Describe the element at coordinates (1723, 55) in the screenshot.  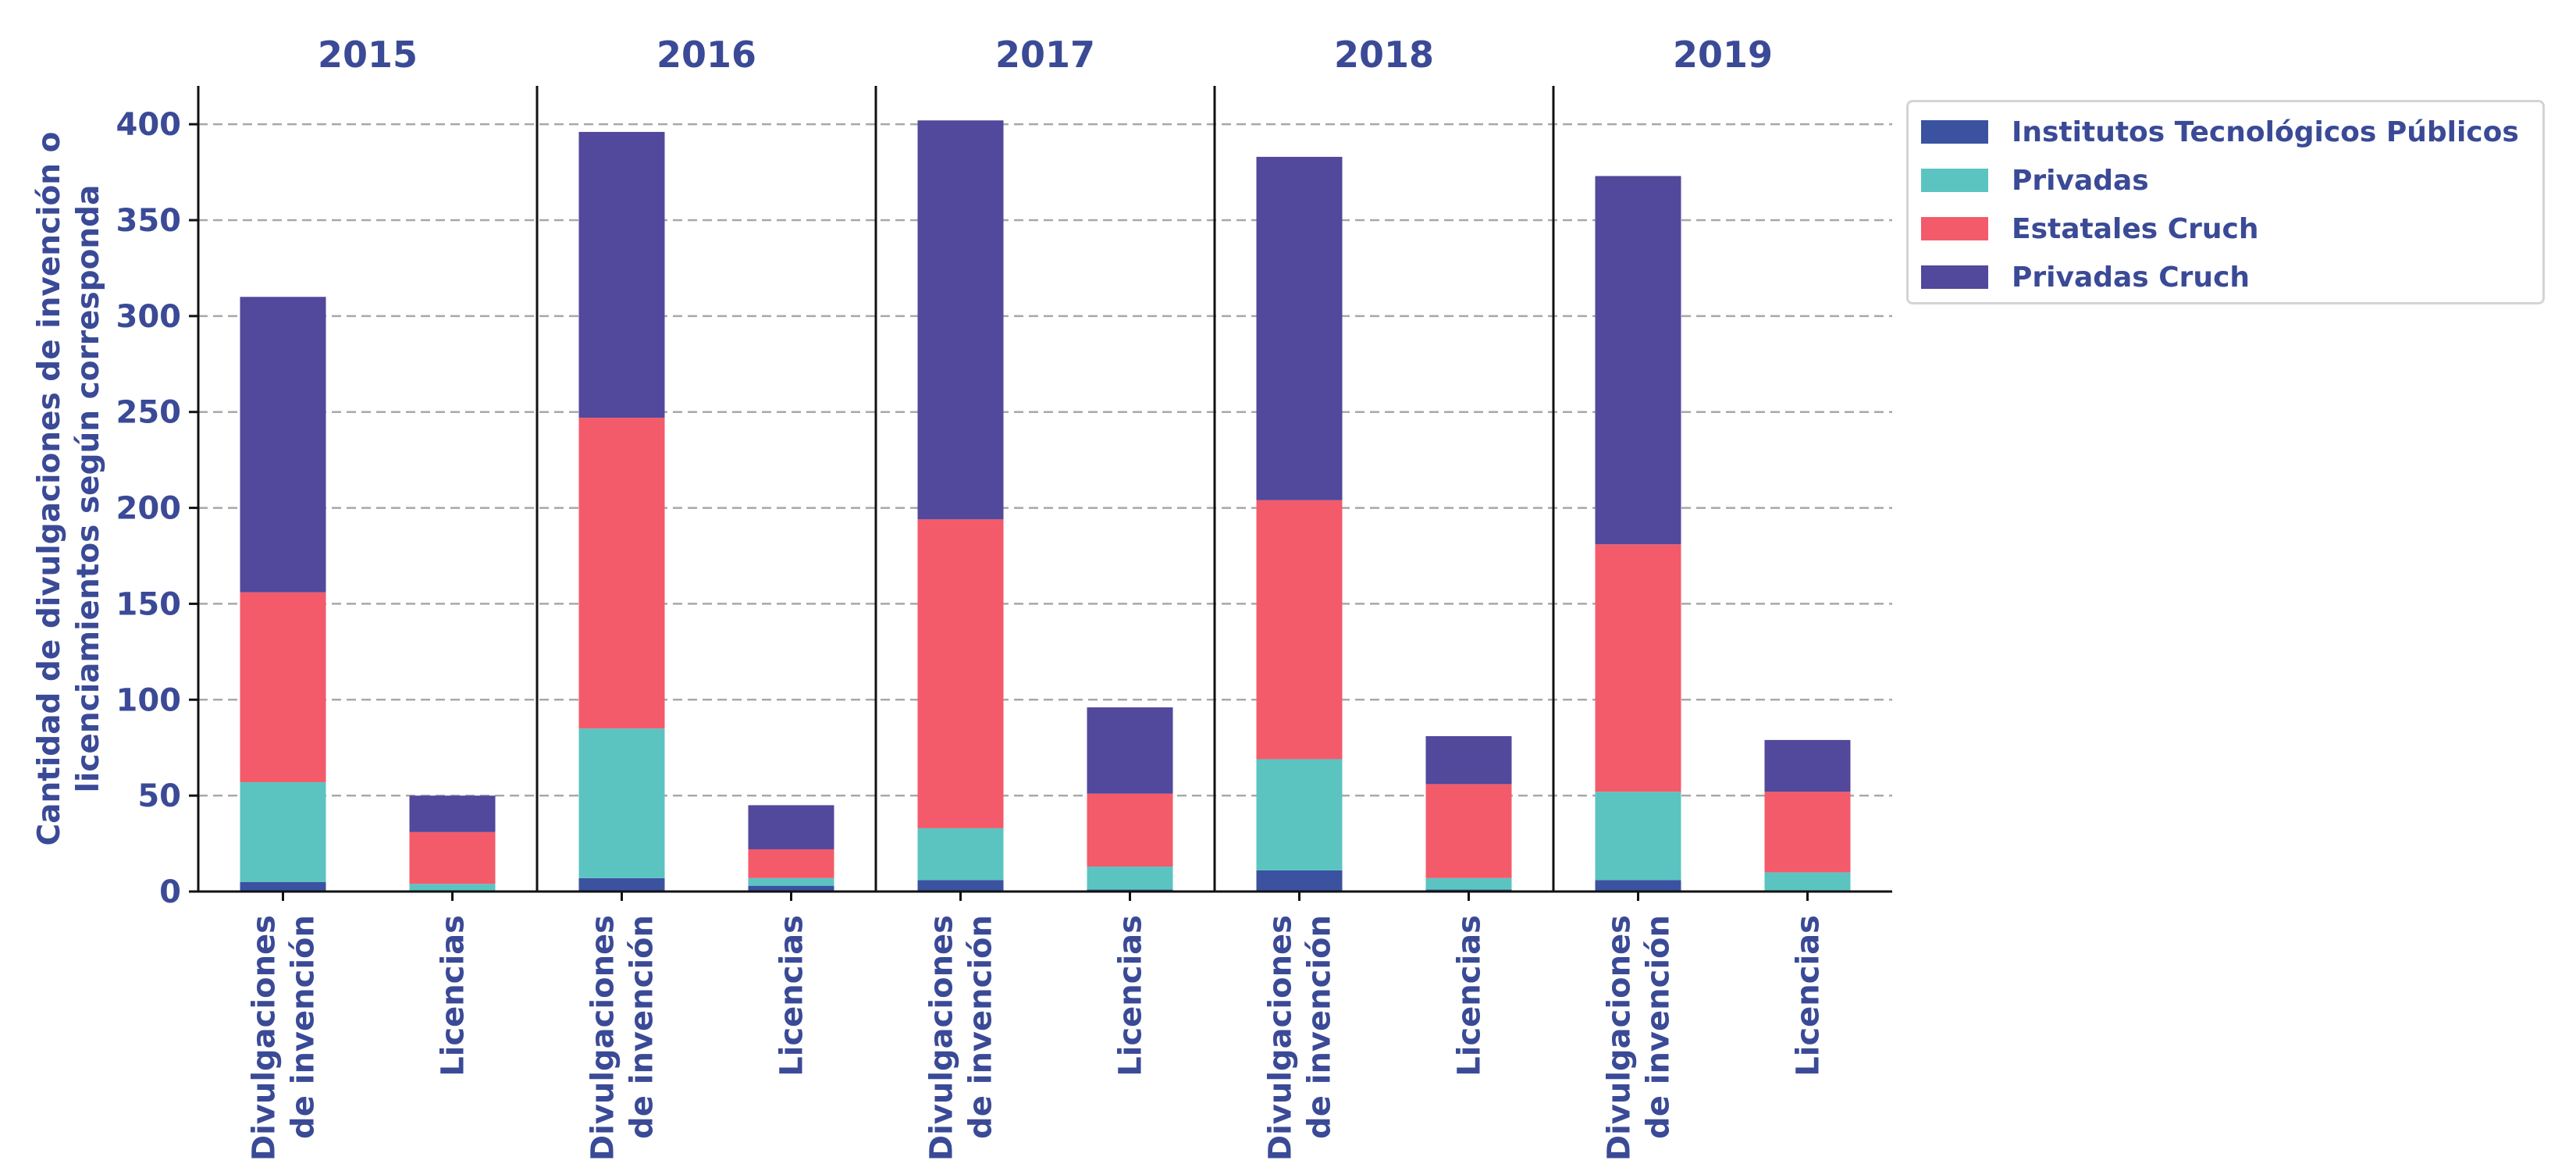
I see `panel-title: 2019` at that location.